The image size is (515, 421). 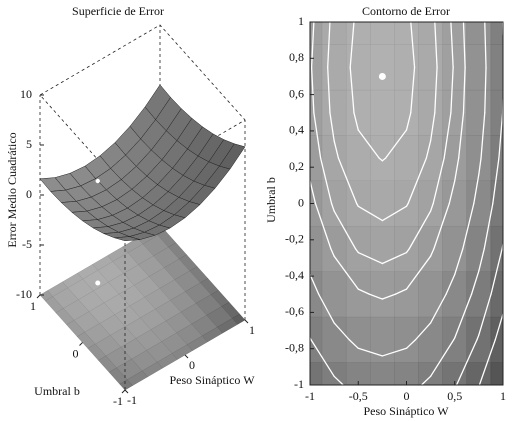 I want to click on x-tick, so click(x=246, y=321).